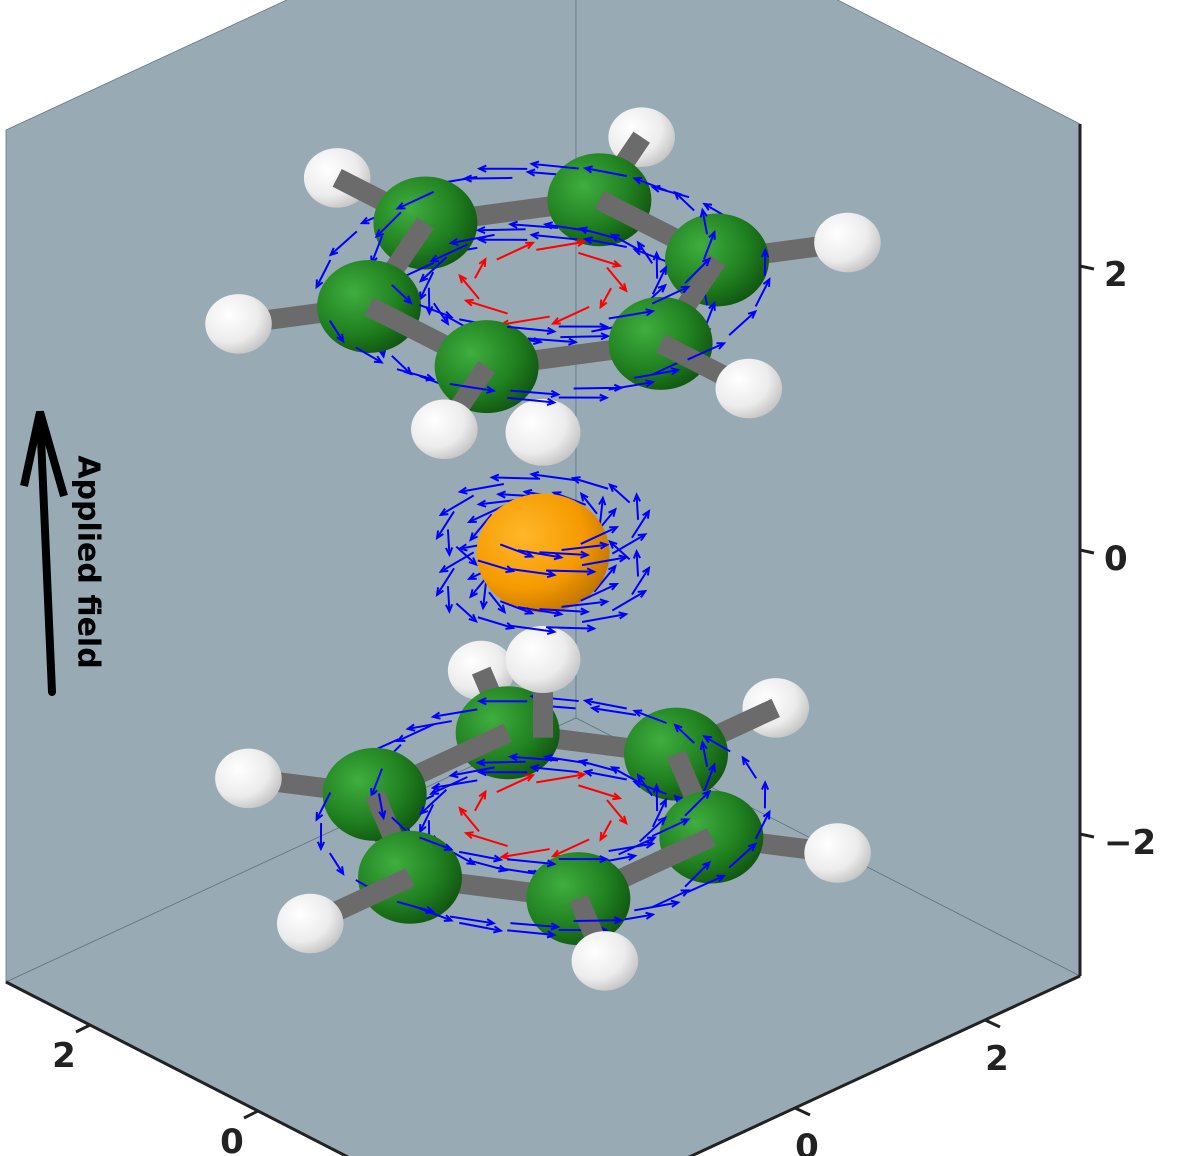 The width and height of the screenshot is (1204, 1156). What do you see at coordinates (1087, 551) in the screenshot?
I see `z-tick` at bounding box center [1087, 551].